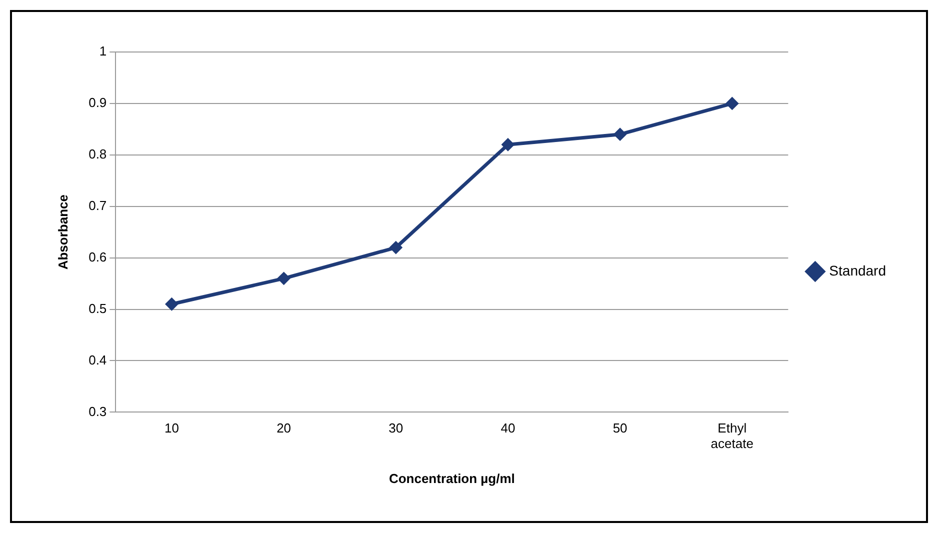 The width and height of the screenshot is (940, 533). I want to click on y-tick-label: 0.9, so click(97, 102).